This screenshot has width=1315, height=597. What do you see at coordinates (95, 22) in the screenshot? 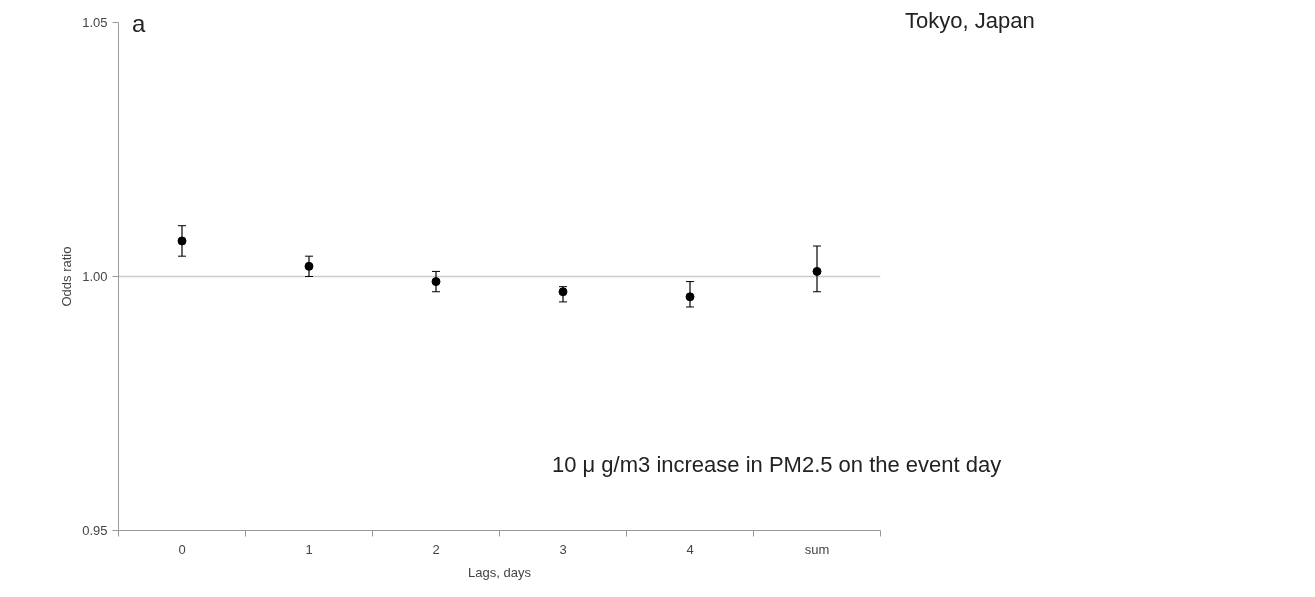
I see `y-tick-label: 1.05` at bounding box center [95, 22].